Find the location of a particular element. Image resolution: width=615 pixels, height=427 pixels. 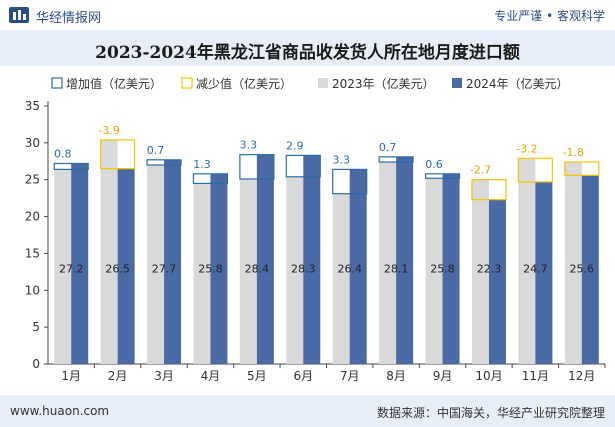

title-bar is located at coordinates (307, 48).